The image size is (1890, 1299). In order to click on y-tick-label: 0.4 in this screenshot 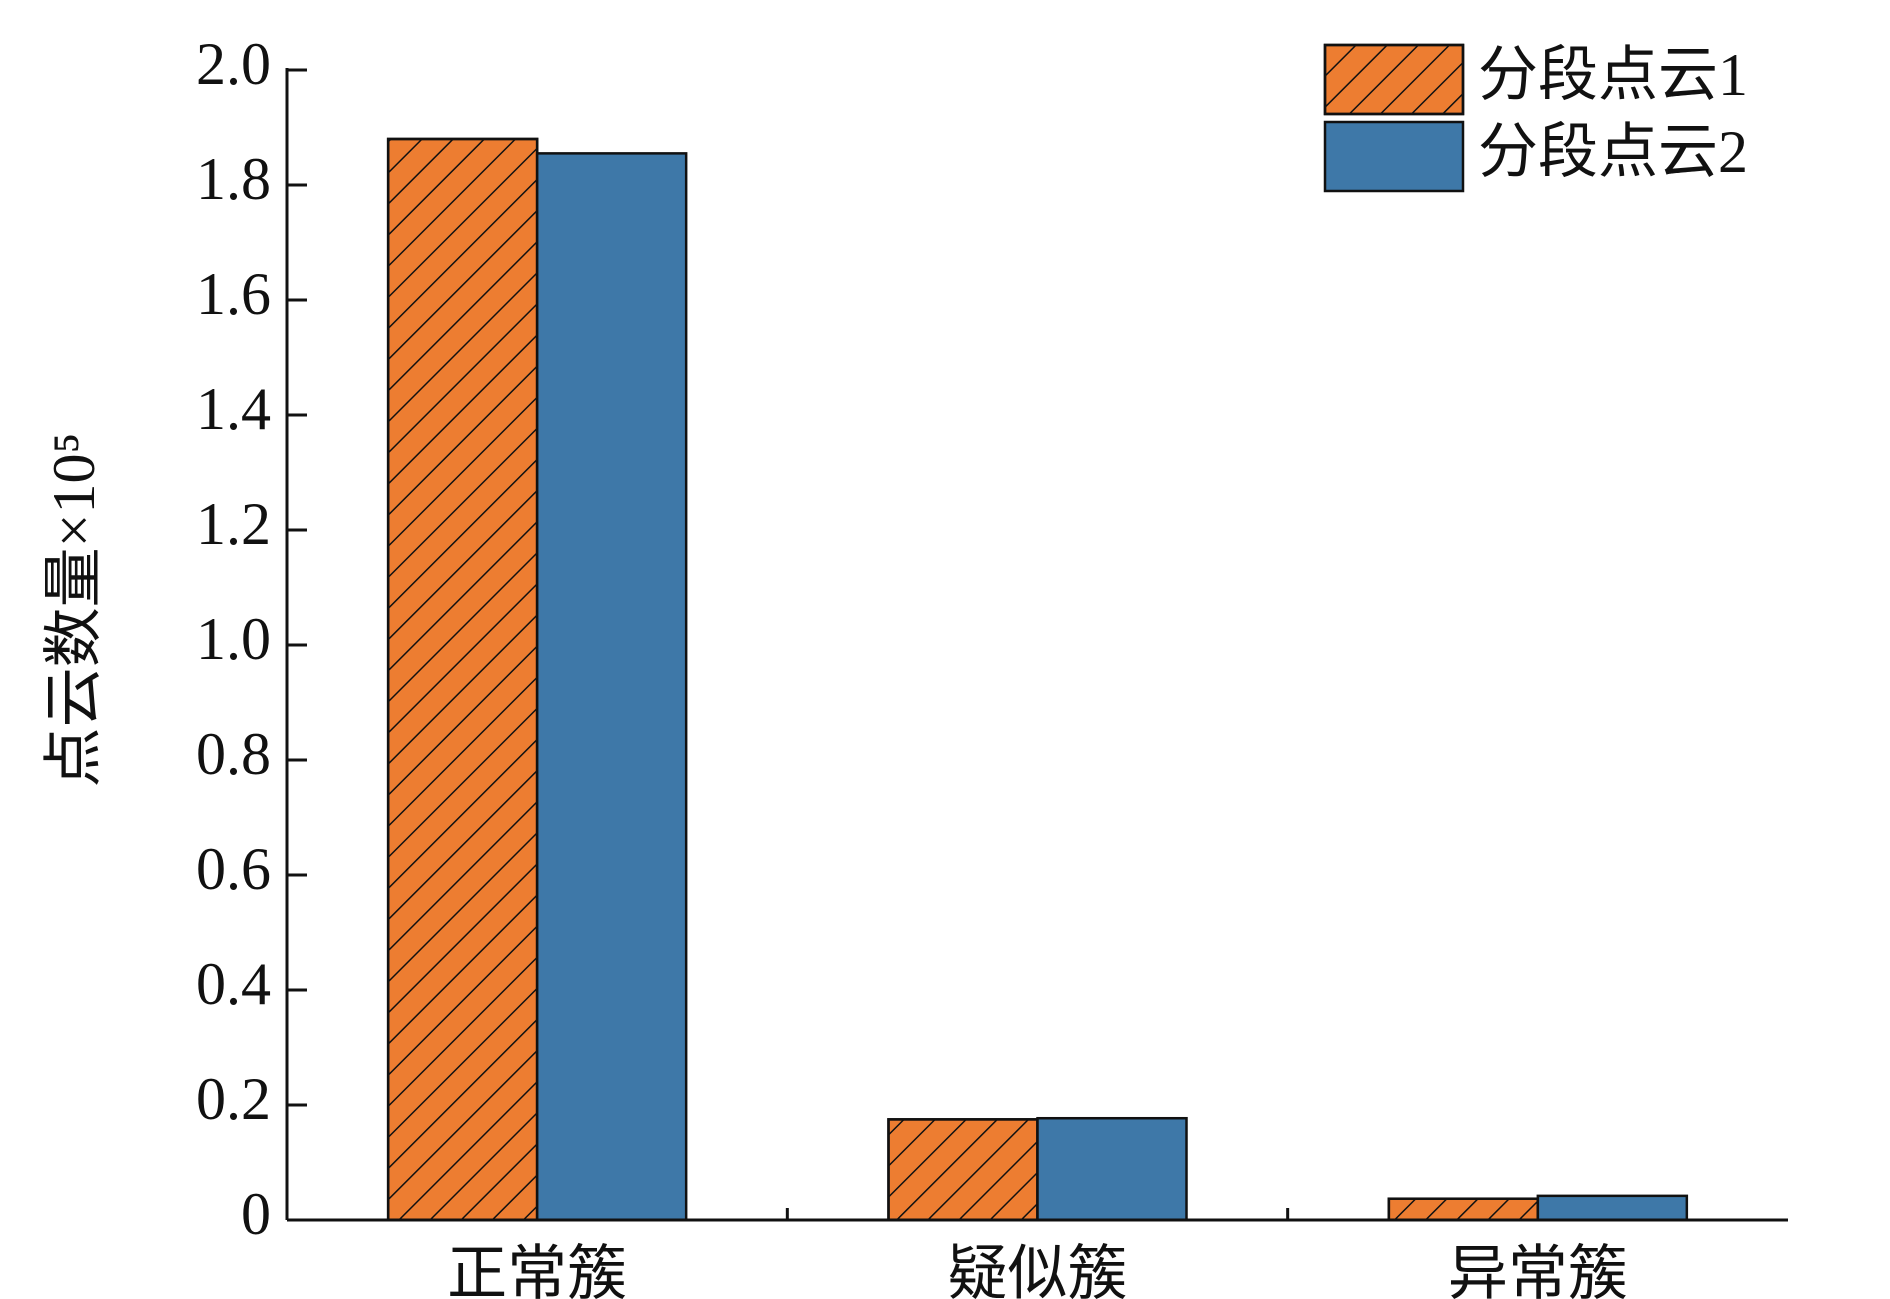, I will do `click(233, 984)`.